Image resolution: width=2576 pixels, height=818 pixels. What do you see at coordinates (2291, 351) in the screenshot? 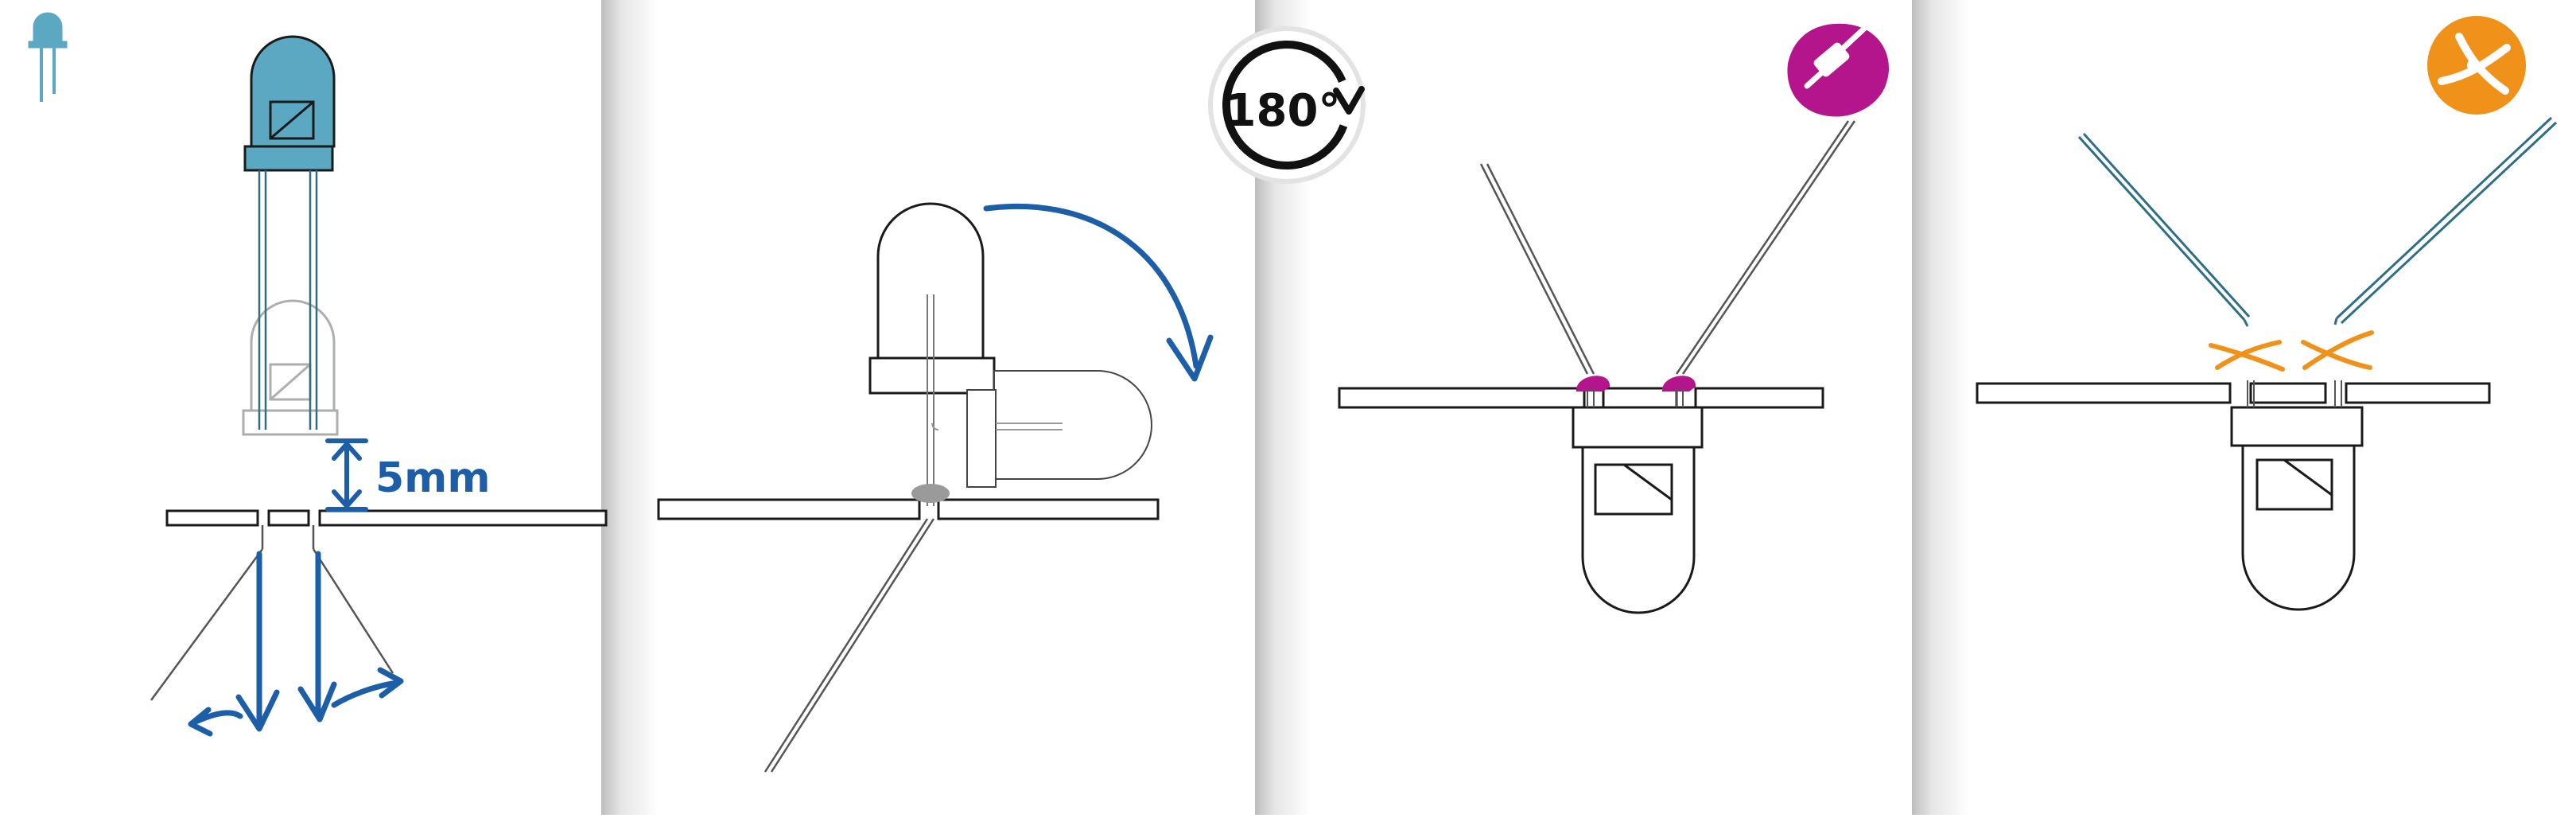
I see `cut-marks` at bounding box center [2291, 351].